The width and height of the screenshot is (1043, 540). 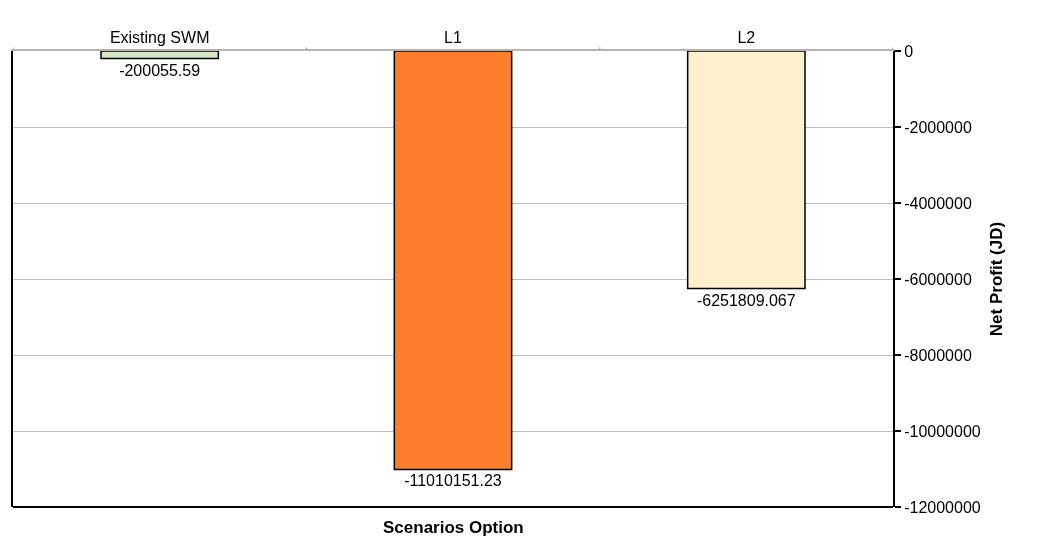 I want to click on x-axis-title: Scenarios Option, so click(x=453, y=527).